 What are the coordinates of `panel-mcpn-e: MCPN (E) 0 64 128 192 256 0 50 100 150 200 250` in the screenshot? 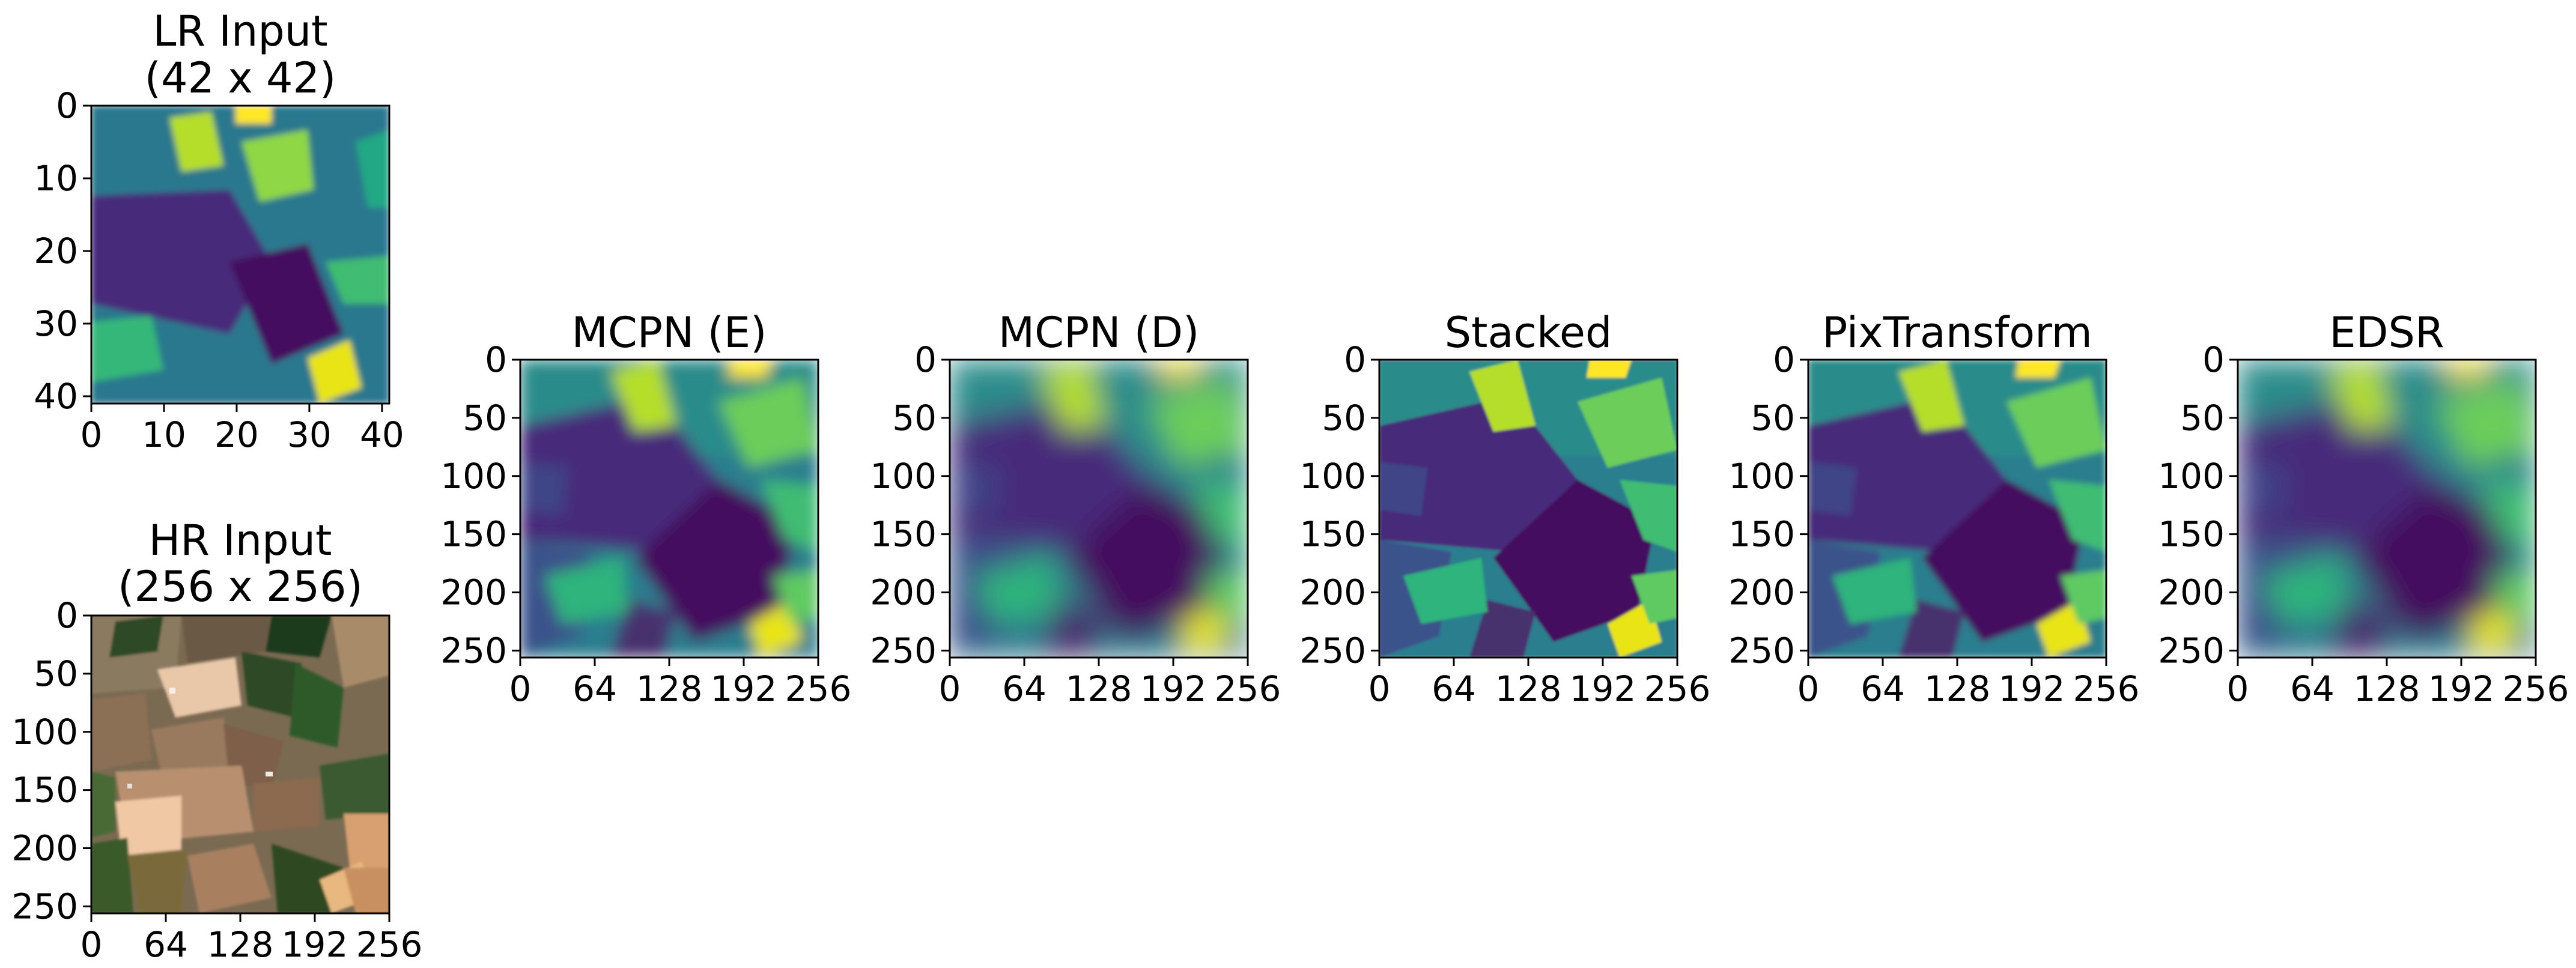 It's located at (646, 508).